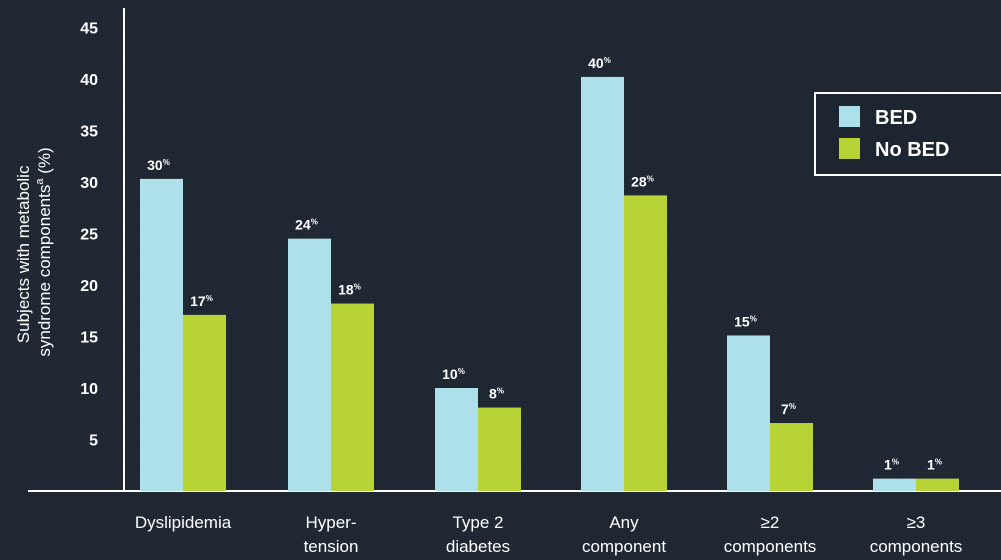 The width and height of the screenshot is (1001, 560). I want to click on legend-swatch-bed, so click(849, 116).